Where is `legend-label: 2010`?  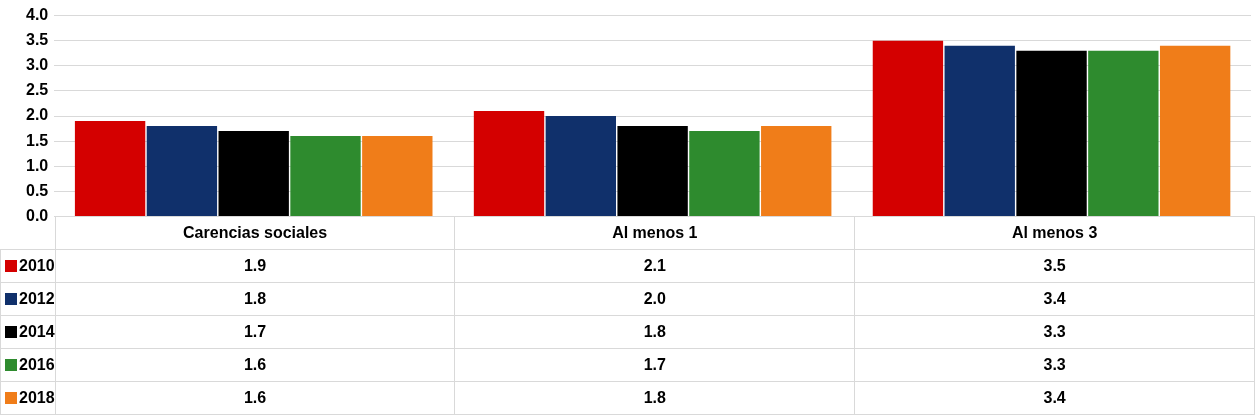 legend-label: 2010 is located at coordinates (28, 266).